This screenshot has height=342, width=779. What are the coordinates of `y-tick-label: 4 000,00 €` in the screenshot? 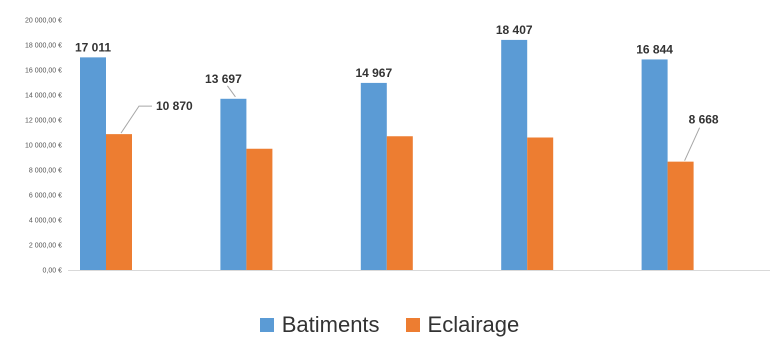 It's located at (45, 221).